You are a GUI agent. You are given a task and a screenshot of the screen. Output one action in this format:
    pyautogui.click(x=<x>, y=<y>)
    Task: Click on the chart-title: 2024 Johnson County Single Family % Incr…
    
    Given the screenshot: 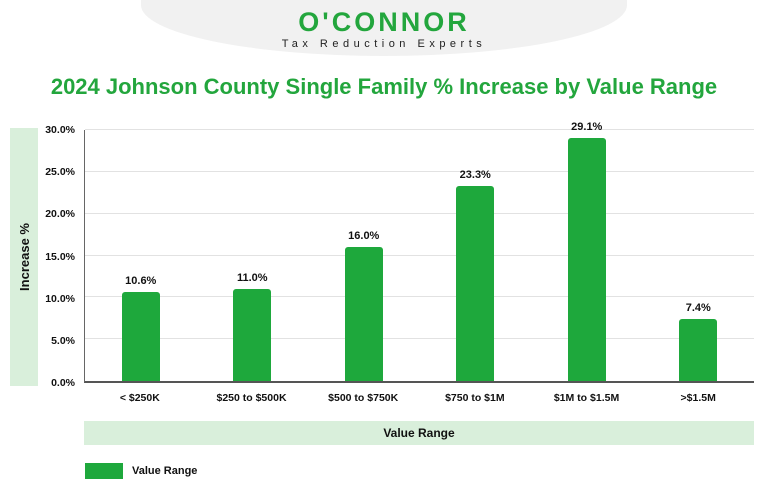 What is the action you would take?
    pyautogui.click(x=384, y=86)
    